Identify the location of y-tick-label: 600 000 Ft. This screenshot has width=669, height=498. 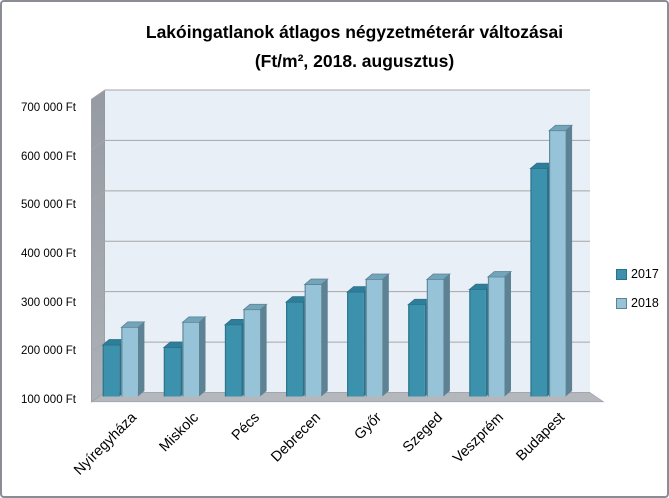
(48, 156).